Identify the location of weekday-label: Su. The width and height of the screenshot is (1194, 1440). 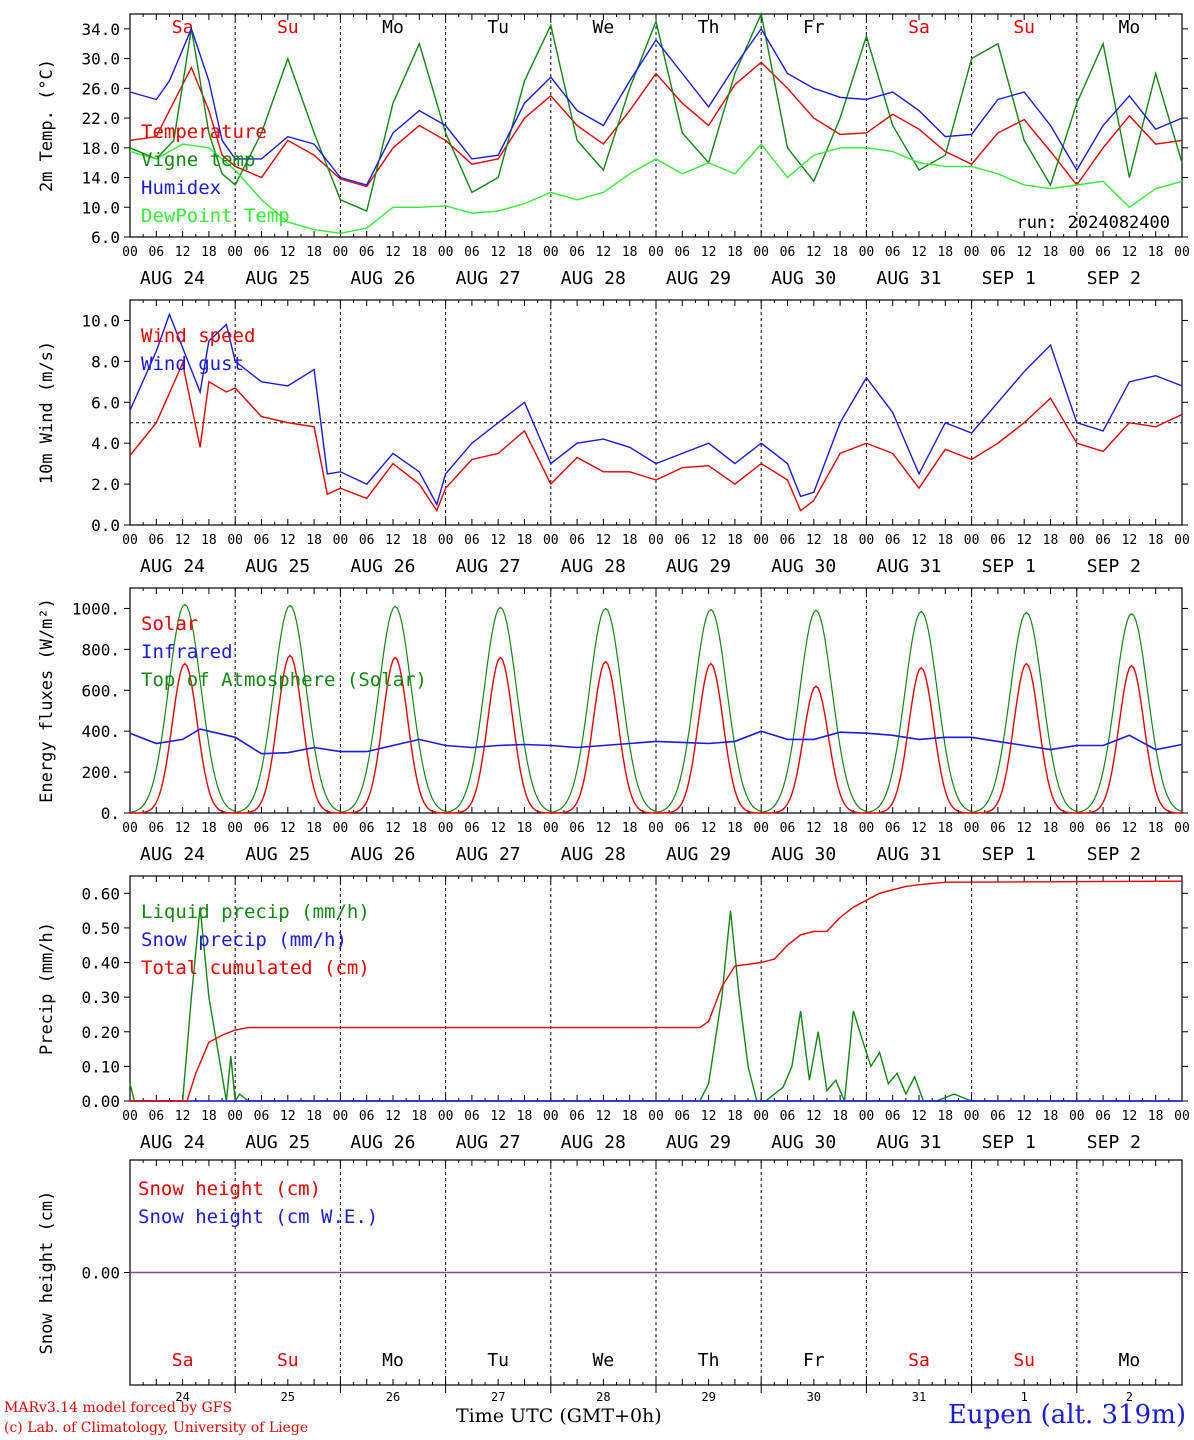
(1024, 27).